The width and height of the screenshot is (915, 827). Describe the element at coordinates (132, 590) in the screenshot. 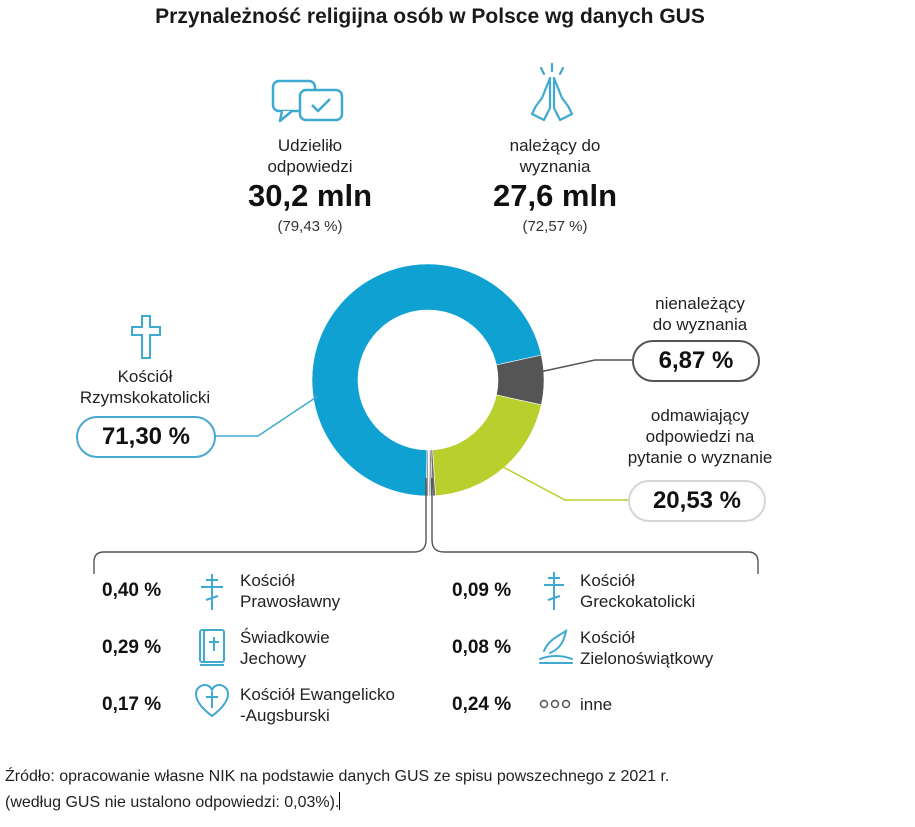

I see `orthodox-value: 0,40 %` at that location.